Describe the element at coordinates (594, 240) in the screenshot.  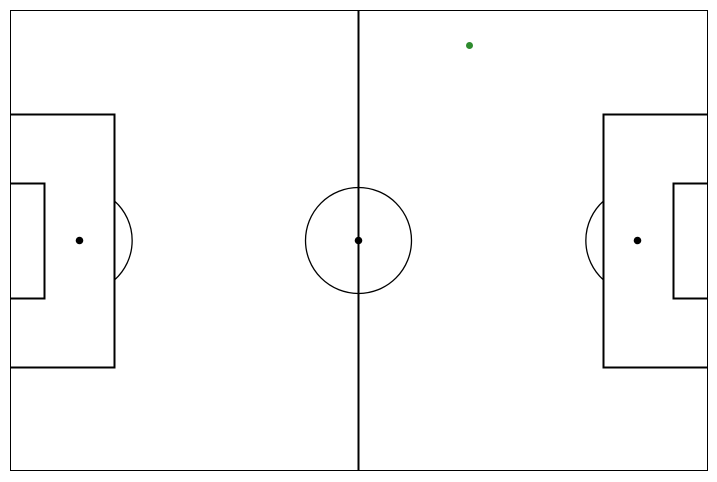
I see `right-penalty-arc` at that location.